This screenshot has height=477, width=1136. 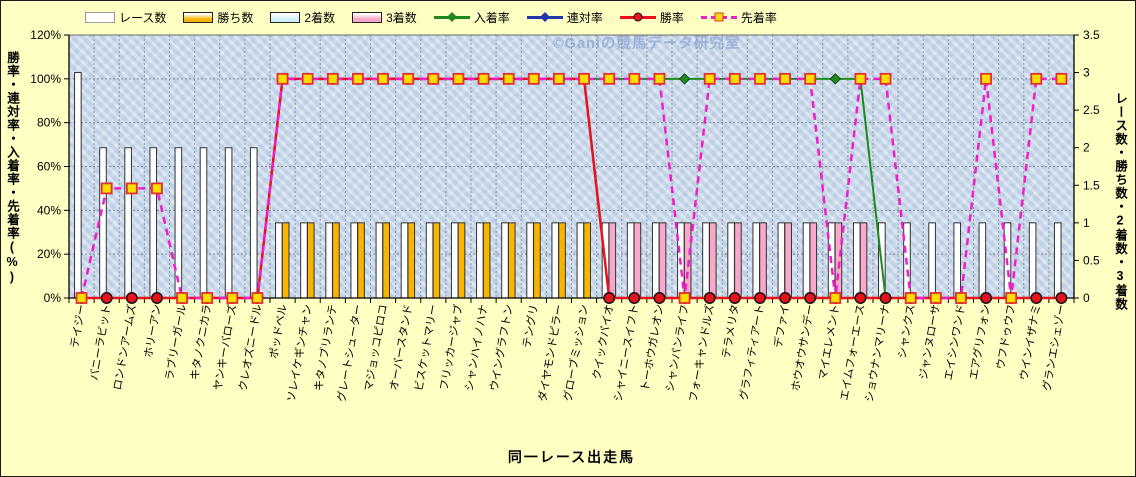 I want to click on x-axis-title: 同一レース出走馬, so click(x=571, y=457).